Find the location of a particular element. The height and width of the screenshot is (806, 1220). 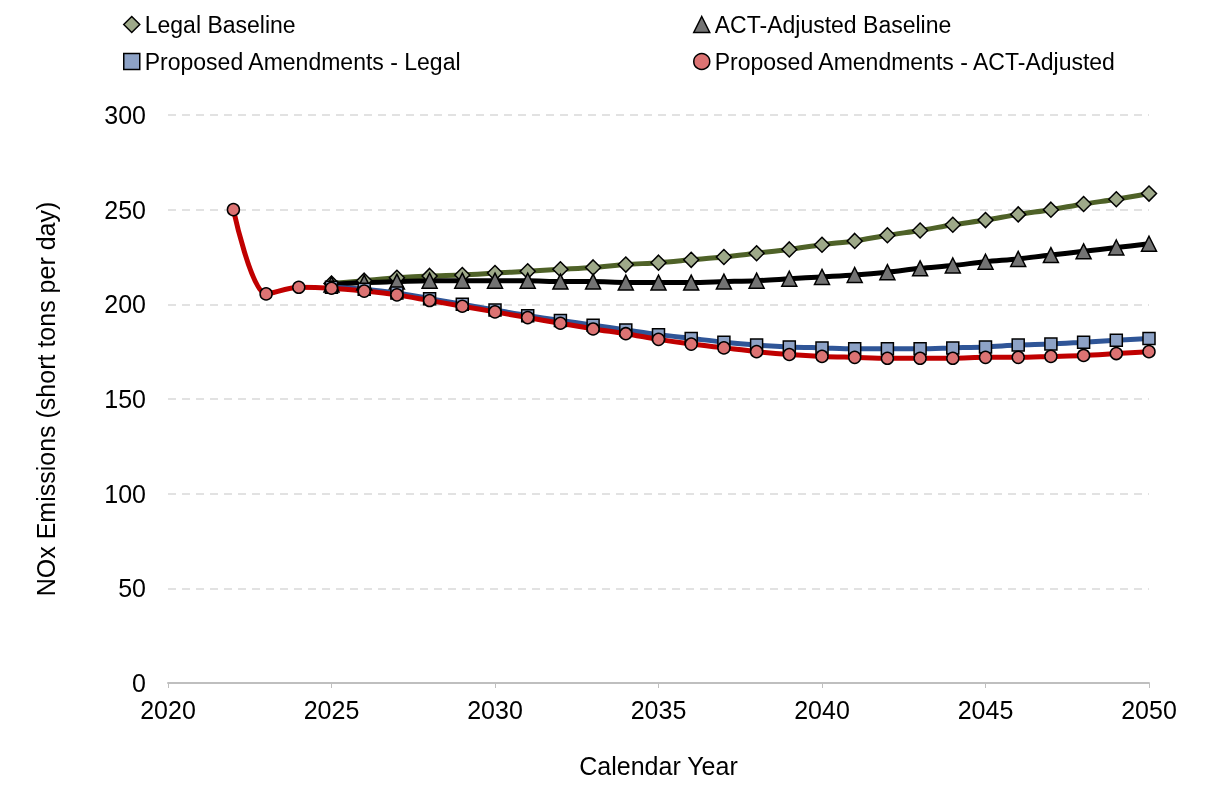

legend-label: Proposed Amendments - Legal is located at coordinates (302, 61).